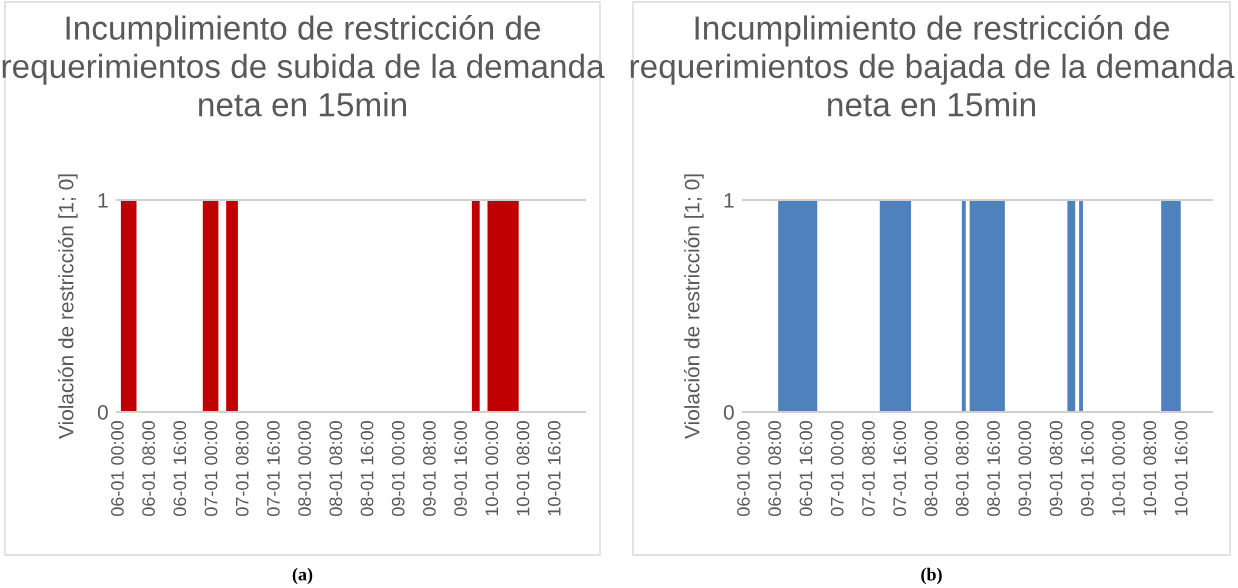  Describe the element at coordinates (931, 576) in the screenshot. I see `text: (b)` at that location.